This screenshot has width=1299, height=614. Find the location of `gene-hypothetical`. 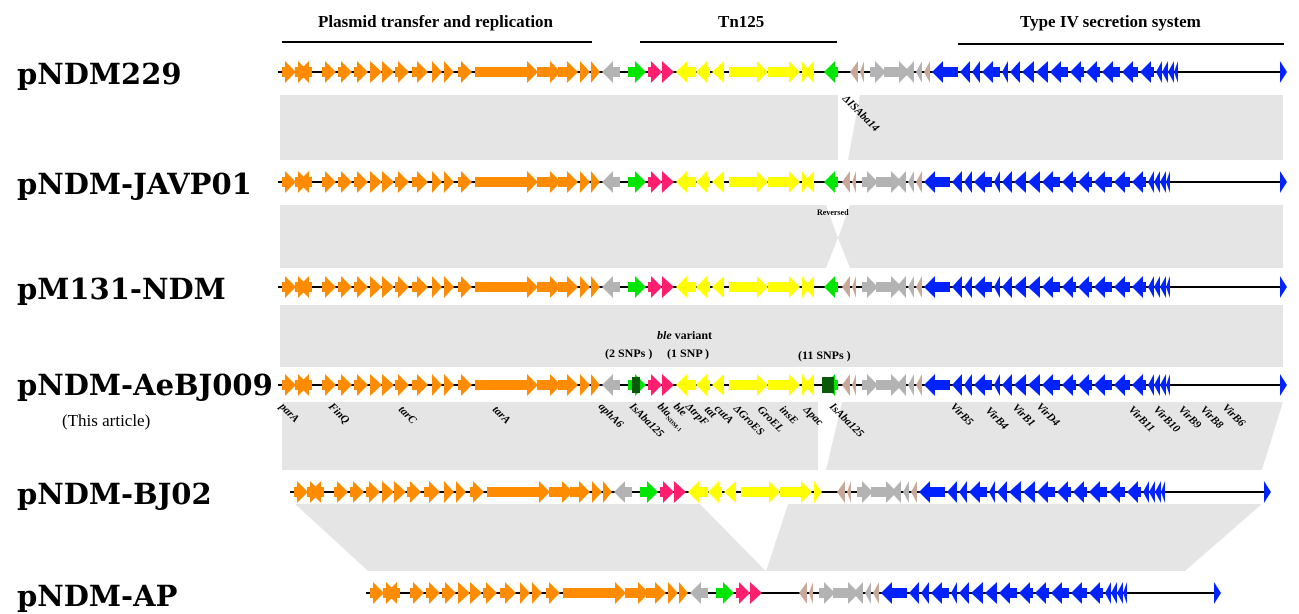

gene-hypothetical is located at coordinates (611, 287).